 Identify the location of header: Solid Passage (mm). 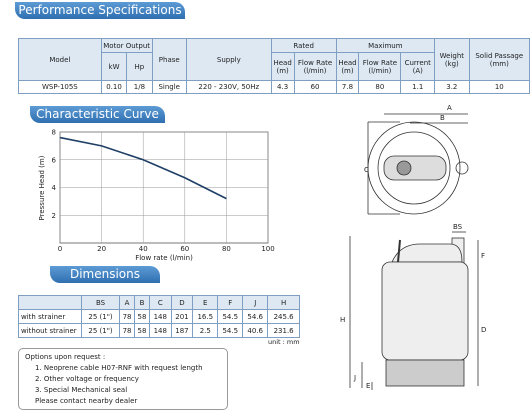
(499, 59).